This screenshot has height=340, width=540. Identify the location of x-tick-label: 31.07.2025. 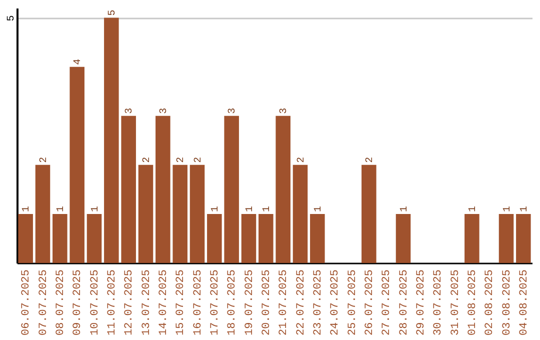
(456, 303).